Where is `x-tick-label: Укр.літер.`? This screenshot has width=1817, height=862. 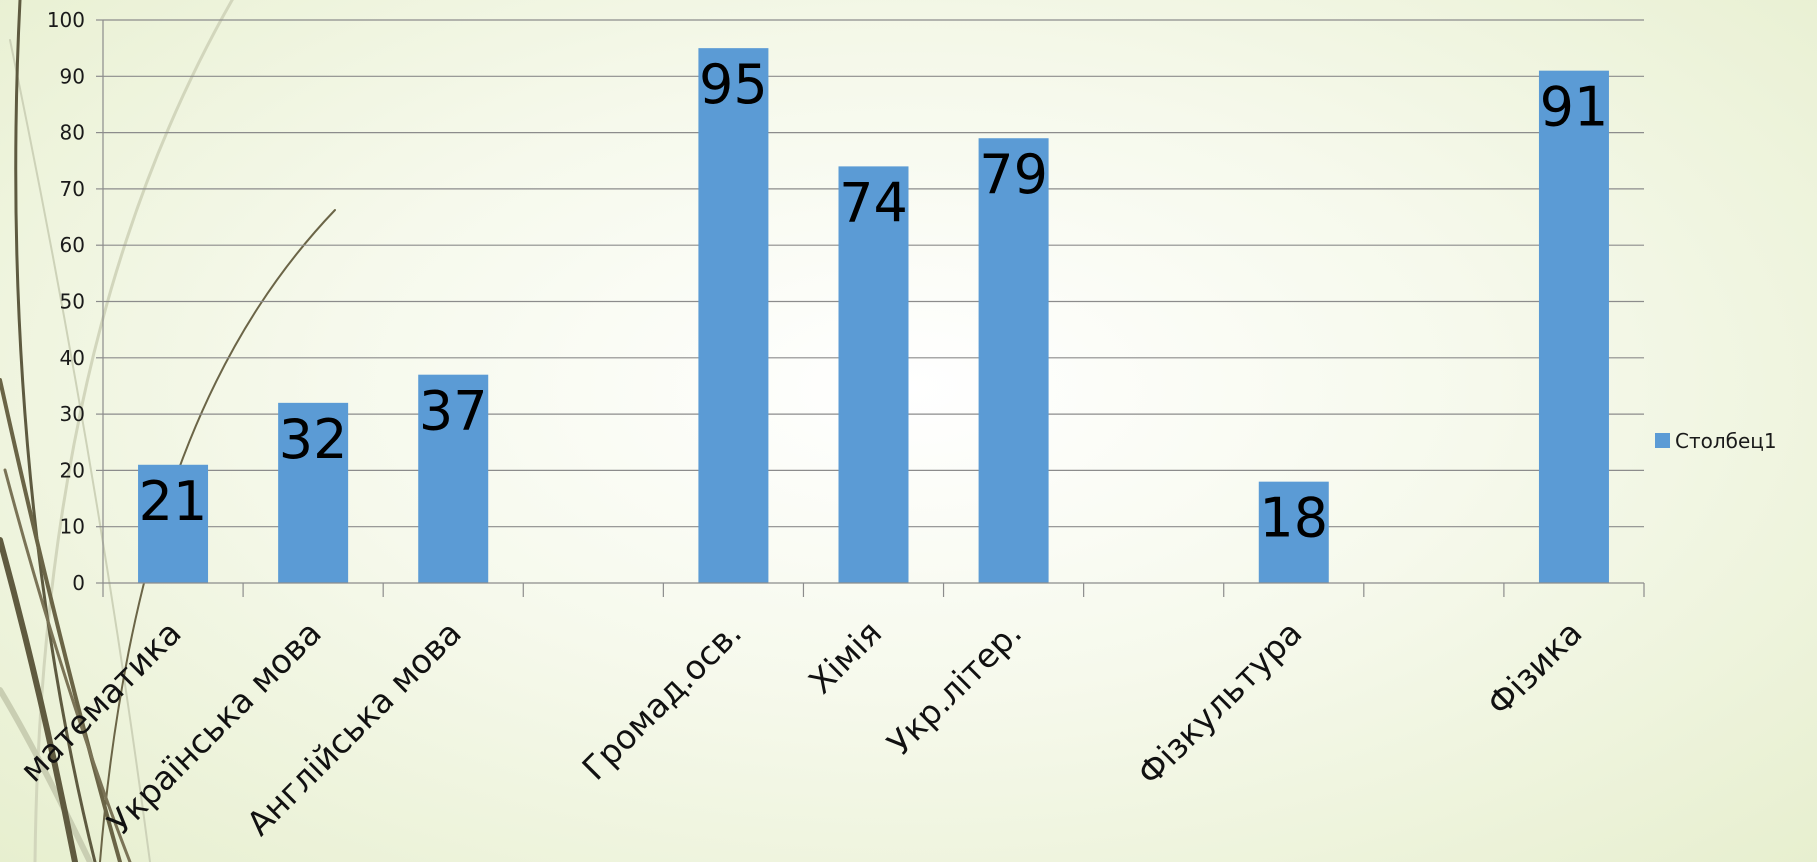 x-tick-label: Укр.літер. is located at coordinates (955, 688).